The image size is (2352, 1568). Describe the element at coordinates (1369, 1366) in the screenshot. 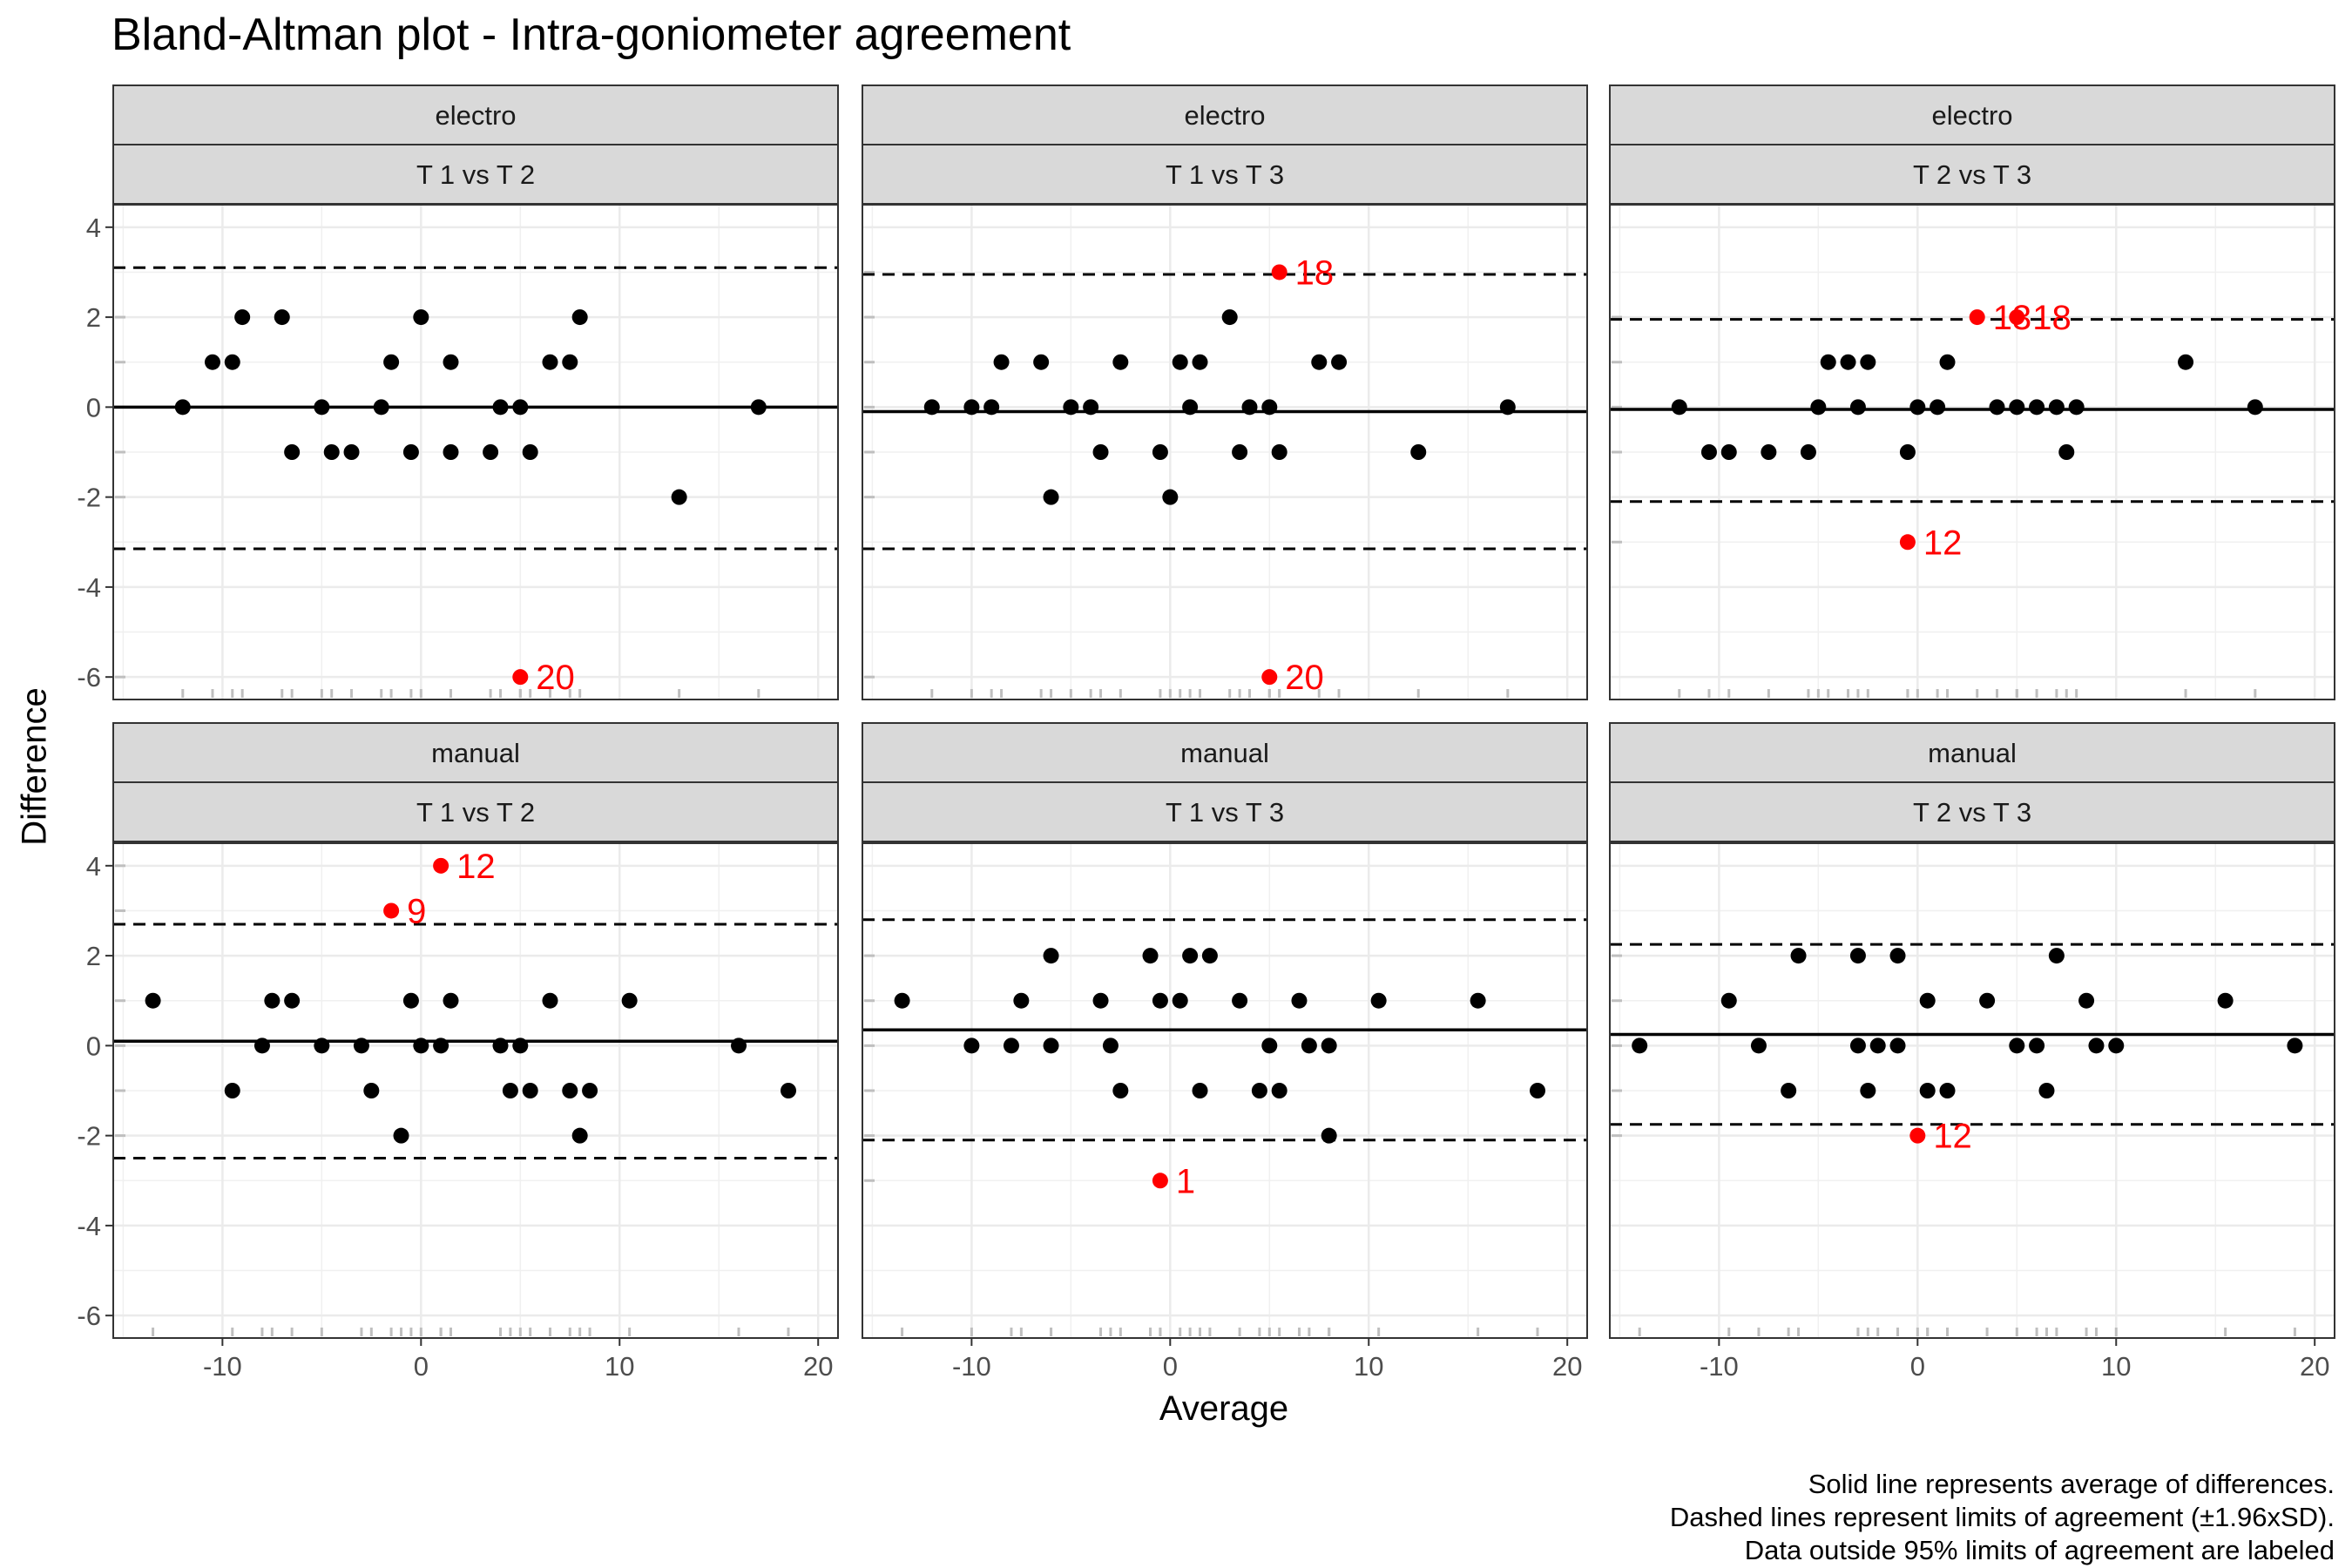

I see `x-tick-label: 10` at that location.